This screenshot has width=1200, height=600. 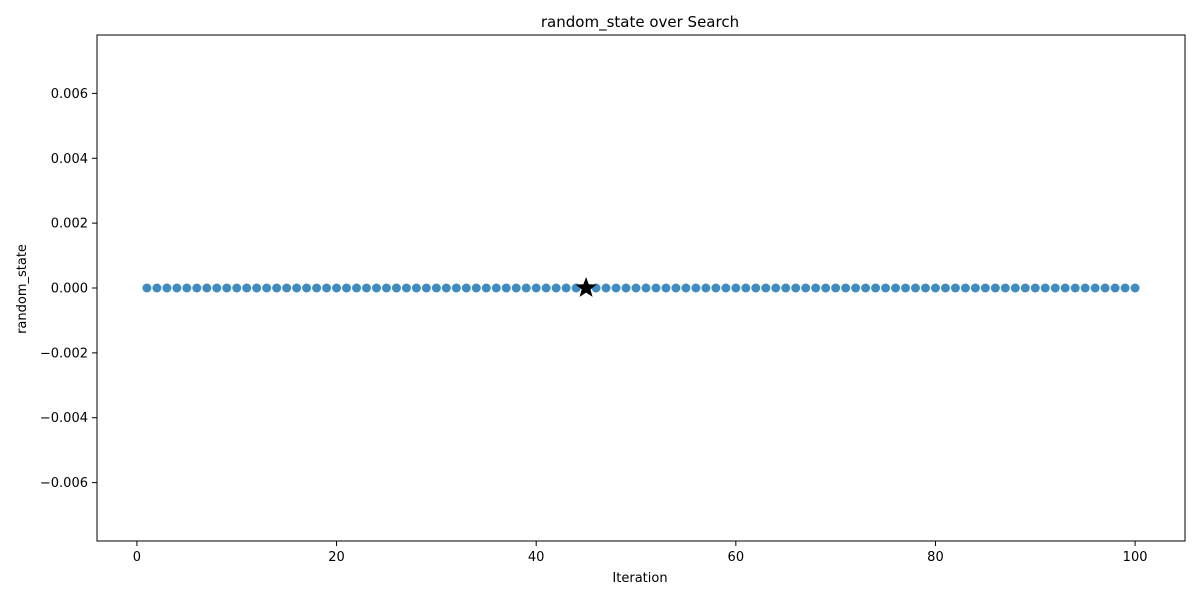 I want to click on x-tick-label: 80, so click(x=935, y=557).